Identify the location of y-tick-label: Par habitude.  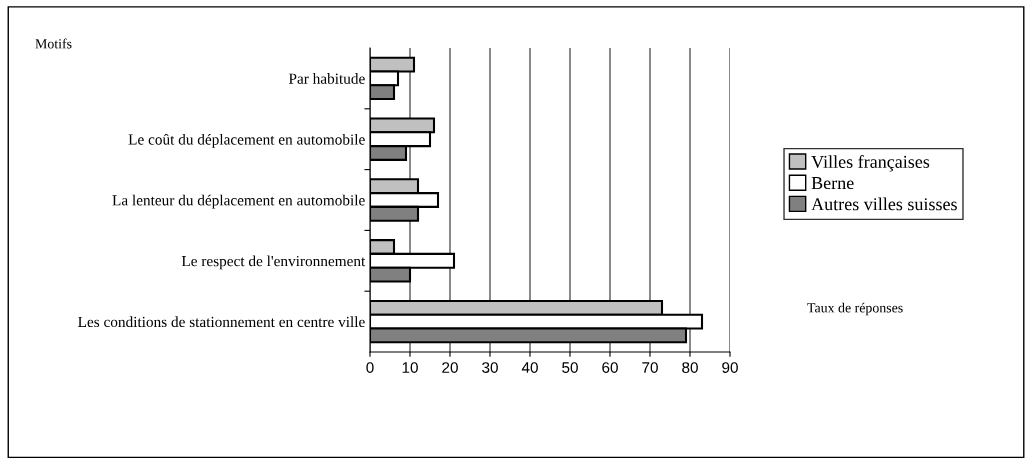
(326, 78).